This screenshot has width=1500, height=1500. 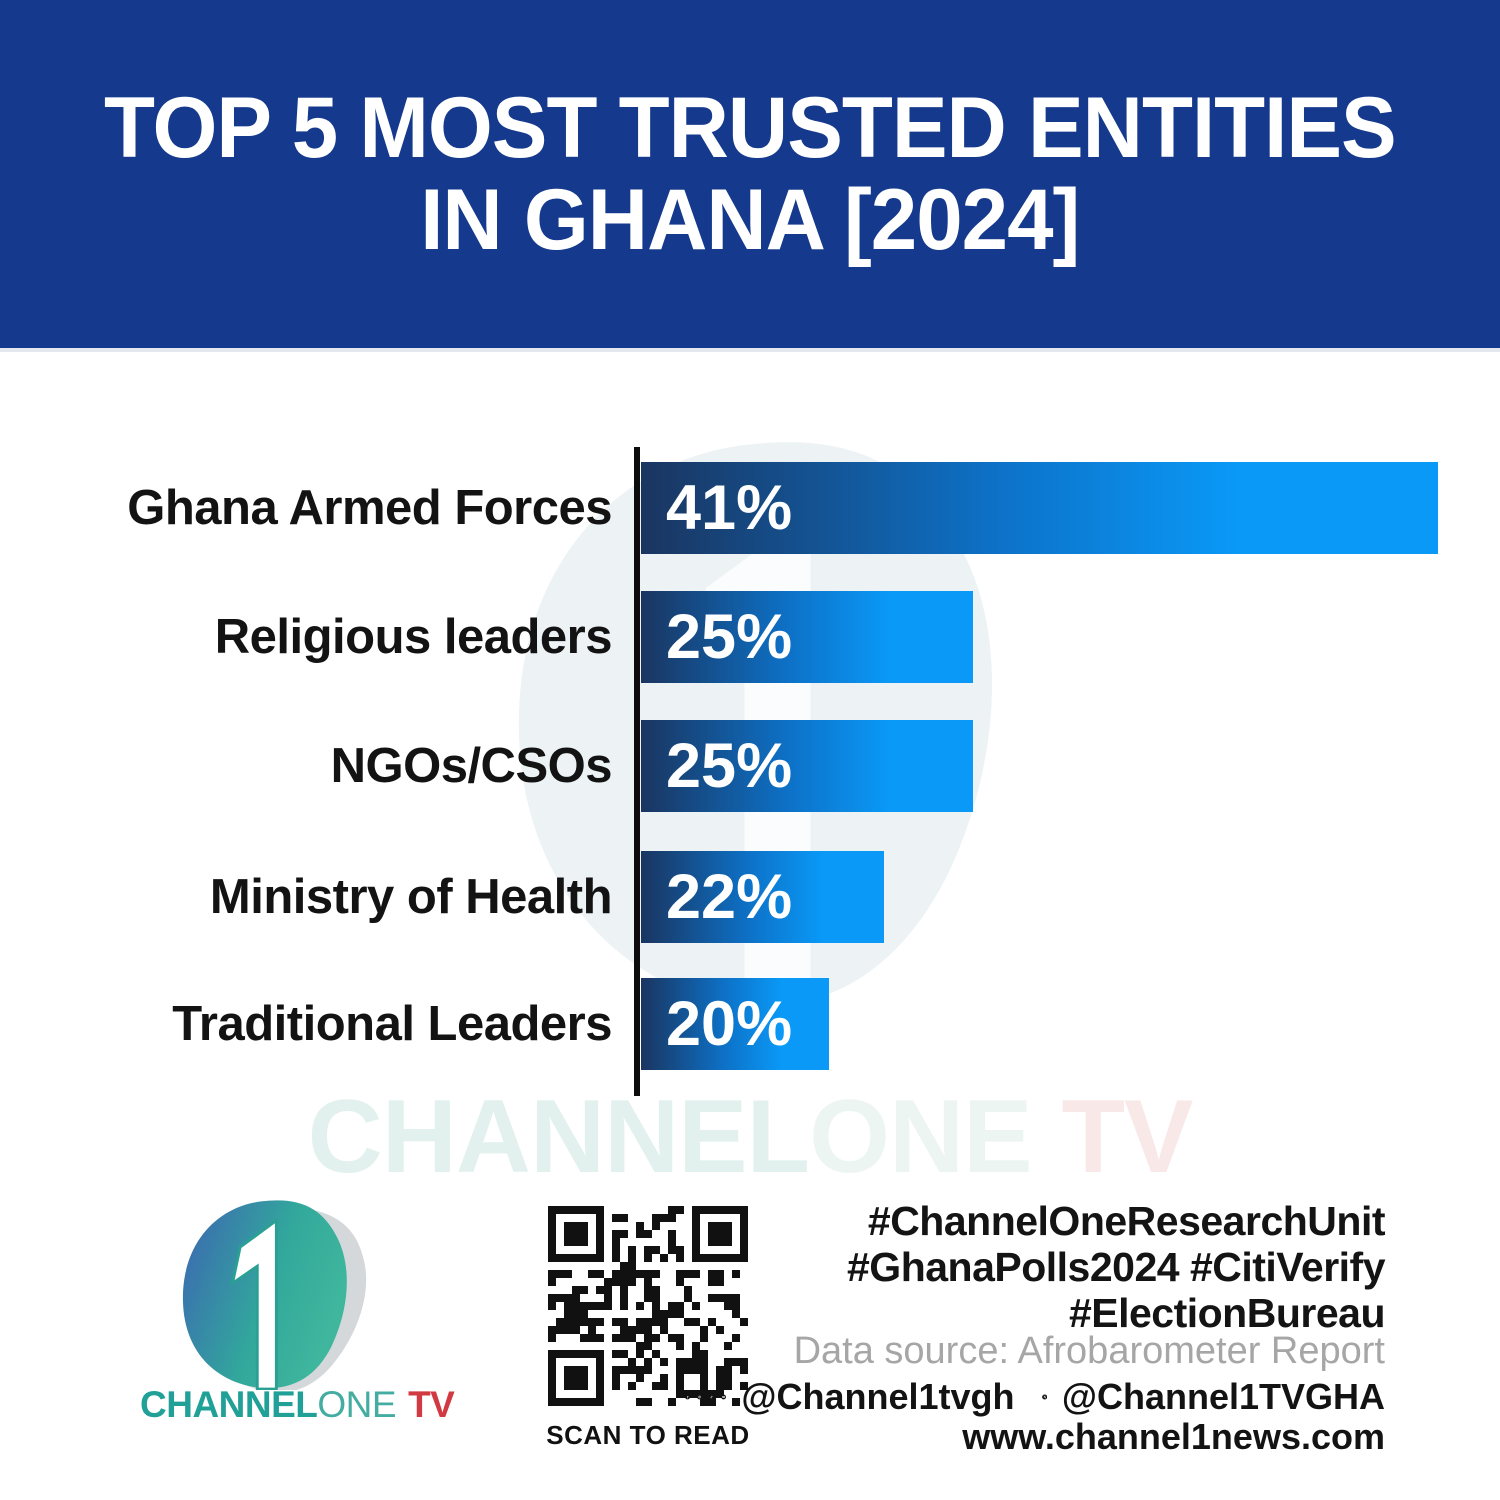 I want to click on bar-traditional-leaders: 20%, so click(x=735, y=1024).